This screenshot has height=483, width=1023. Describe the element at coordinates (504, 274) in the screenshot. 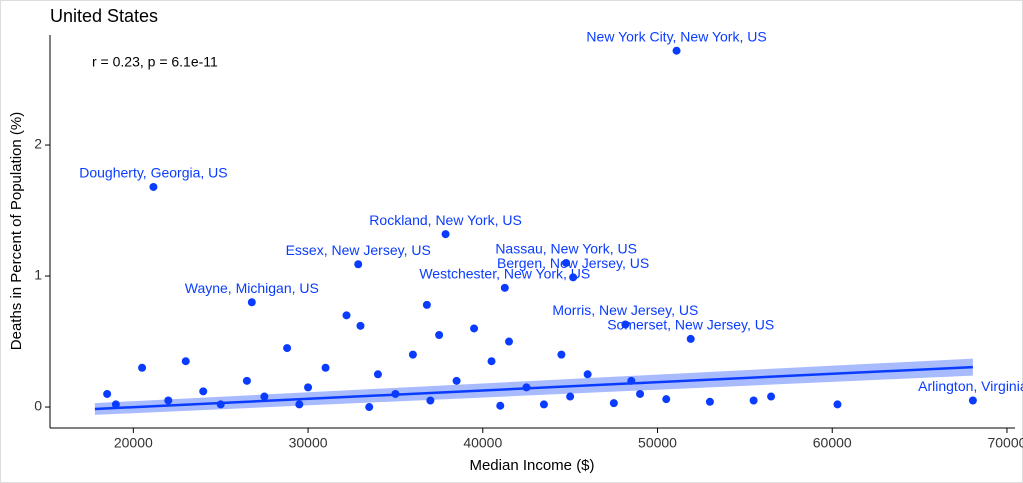

I see `point-label: Westchester, New York, US` at that location.